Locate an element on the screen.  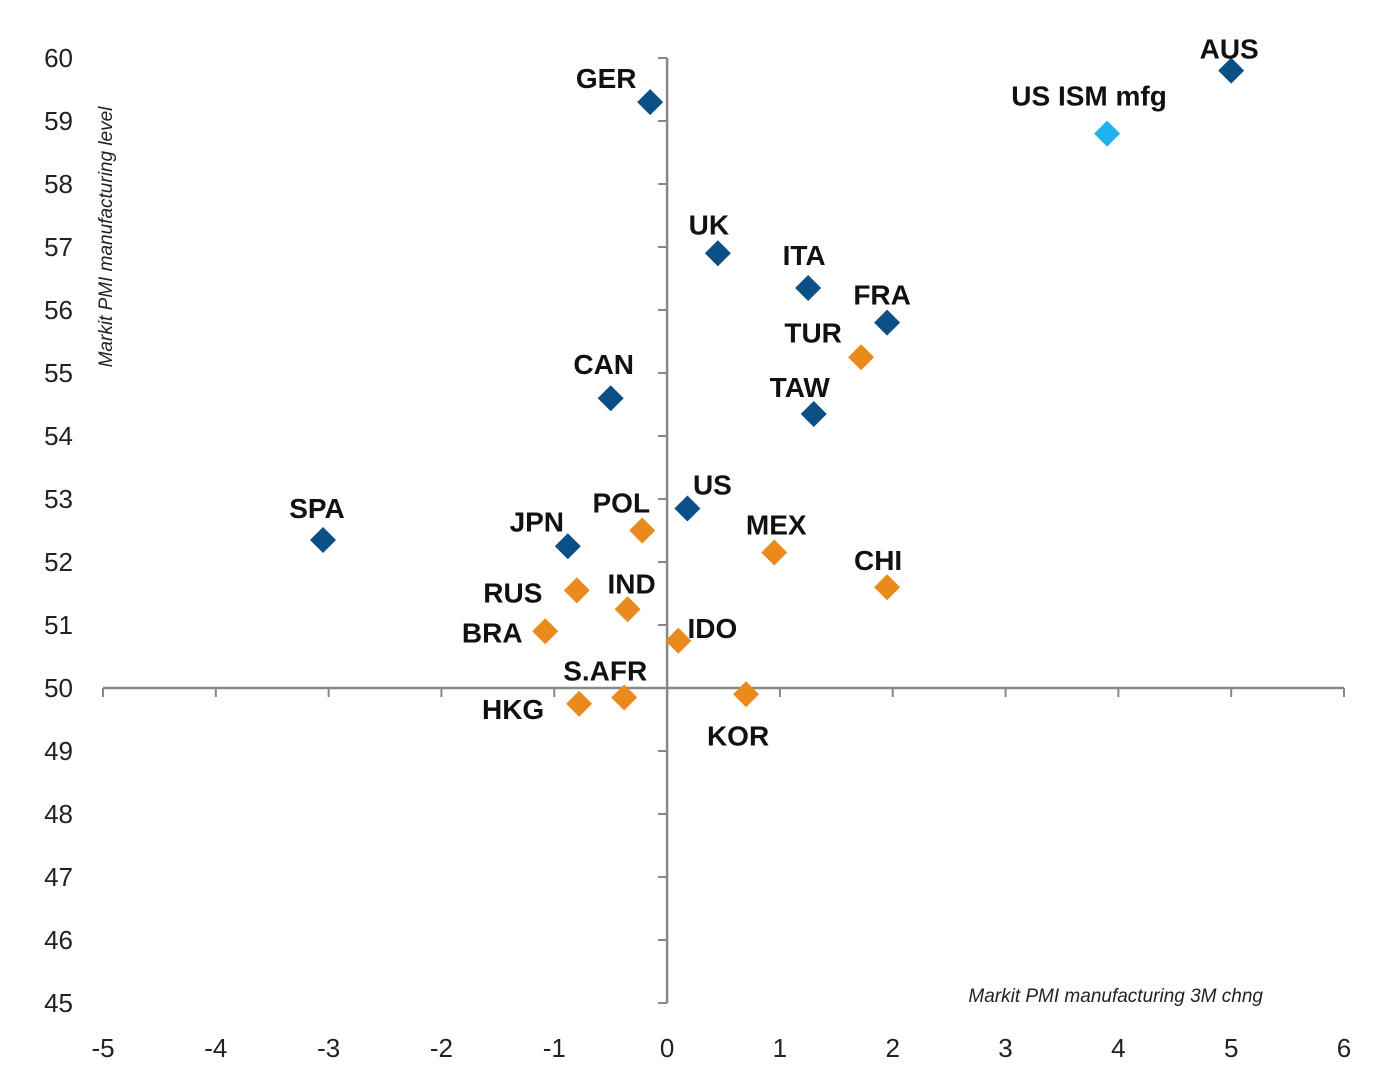
x-tick-label: -2 is located at coordinates (441, 1048).